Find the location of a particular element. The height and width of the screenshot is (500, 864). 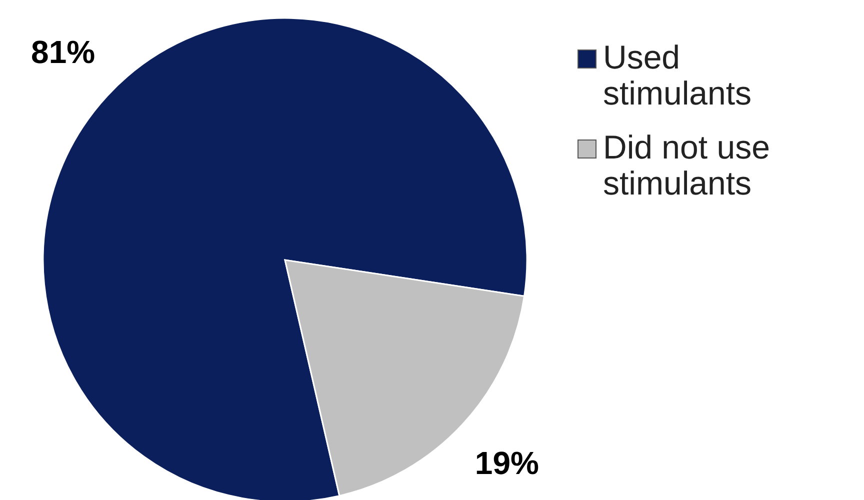

data-label: 81% is located at coordinates (63, 52).